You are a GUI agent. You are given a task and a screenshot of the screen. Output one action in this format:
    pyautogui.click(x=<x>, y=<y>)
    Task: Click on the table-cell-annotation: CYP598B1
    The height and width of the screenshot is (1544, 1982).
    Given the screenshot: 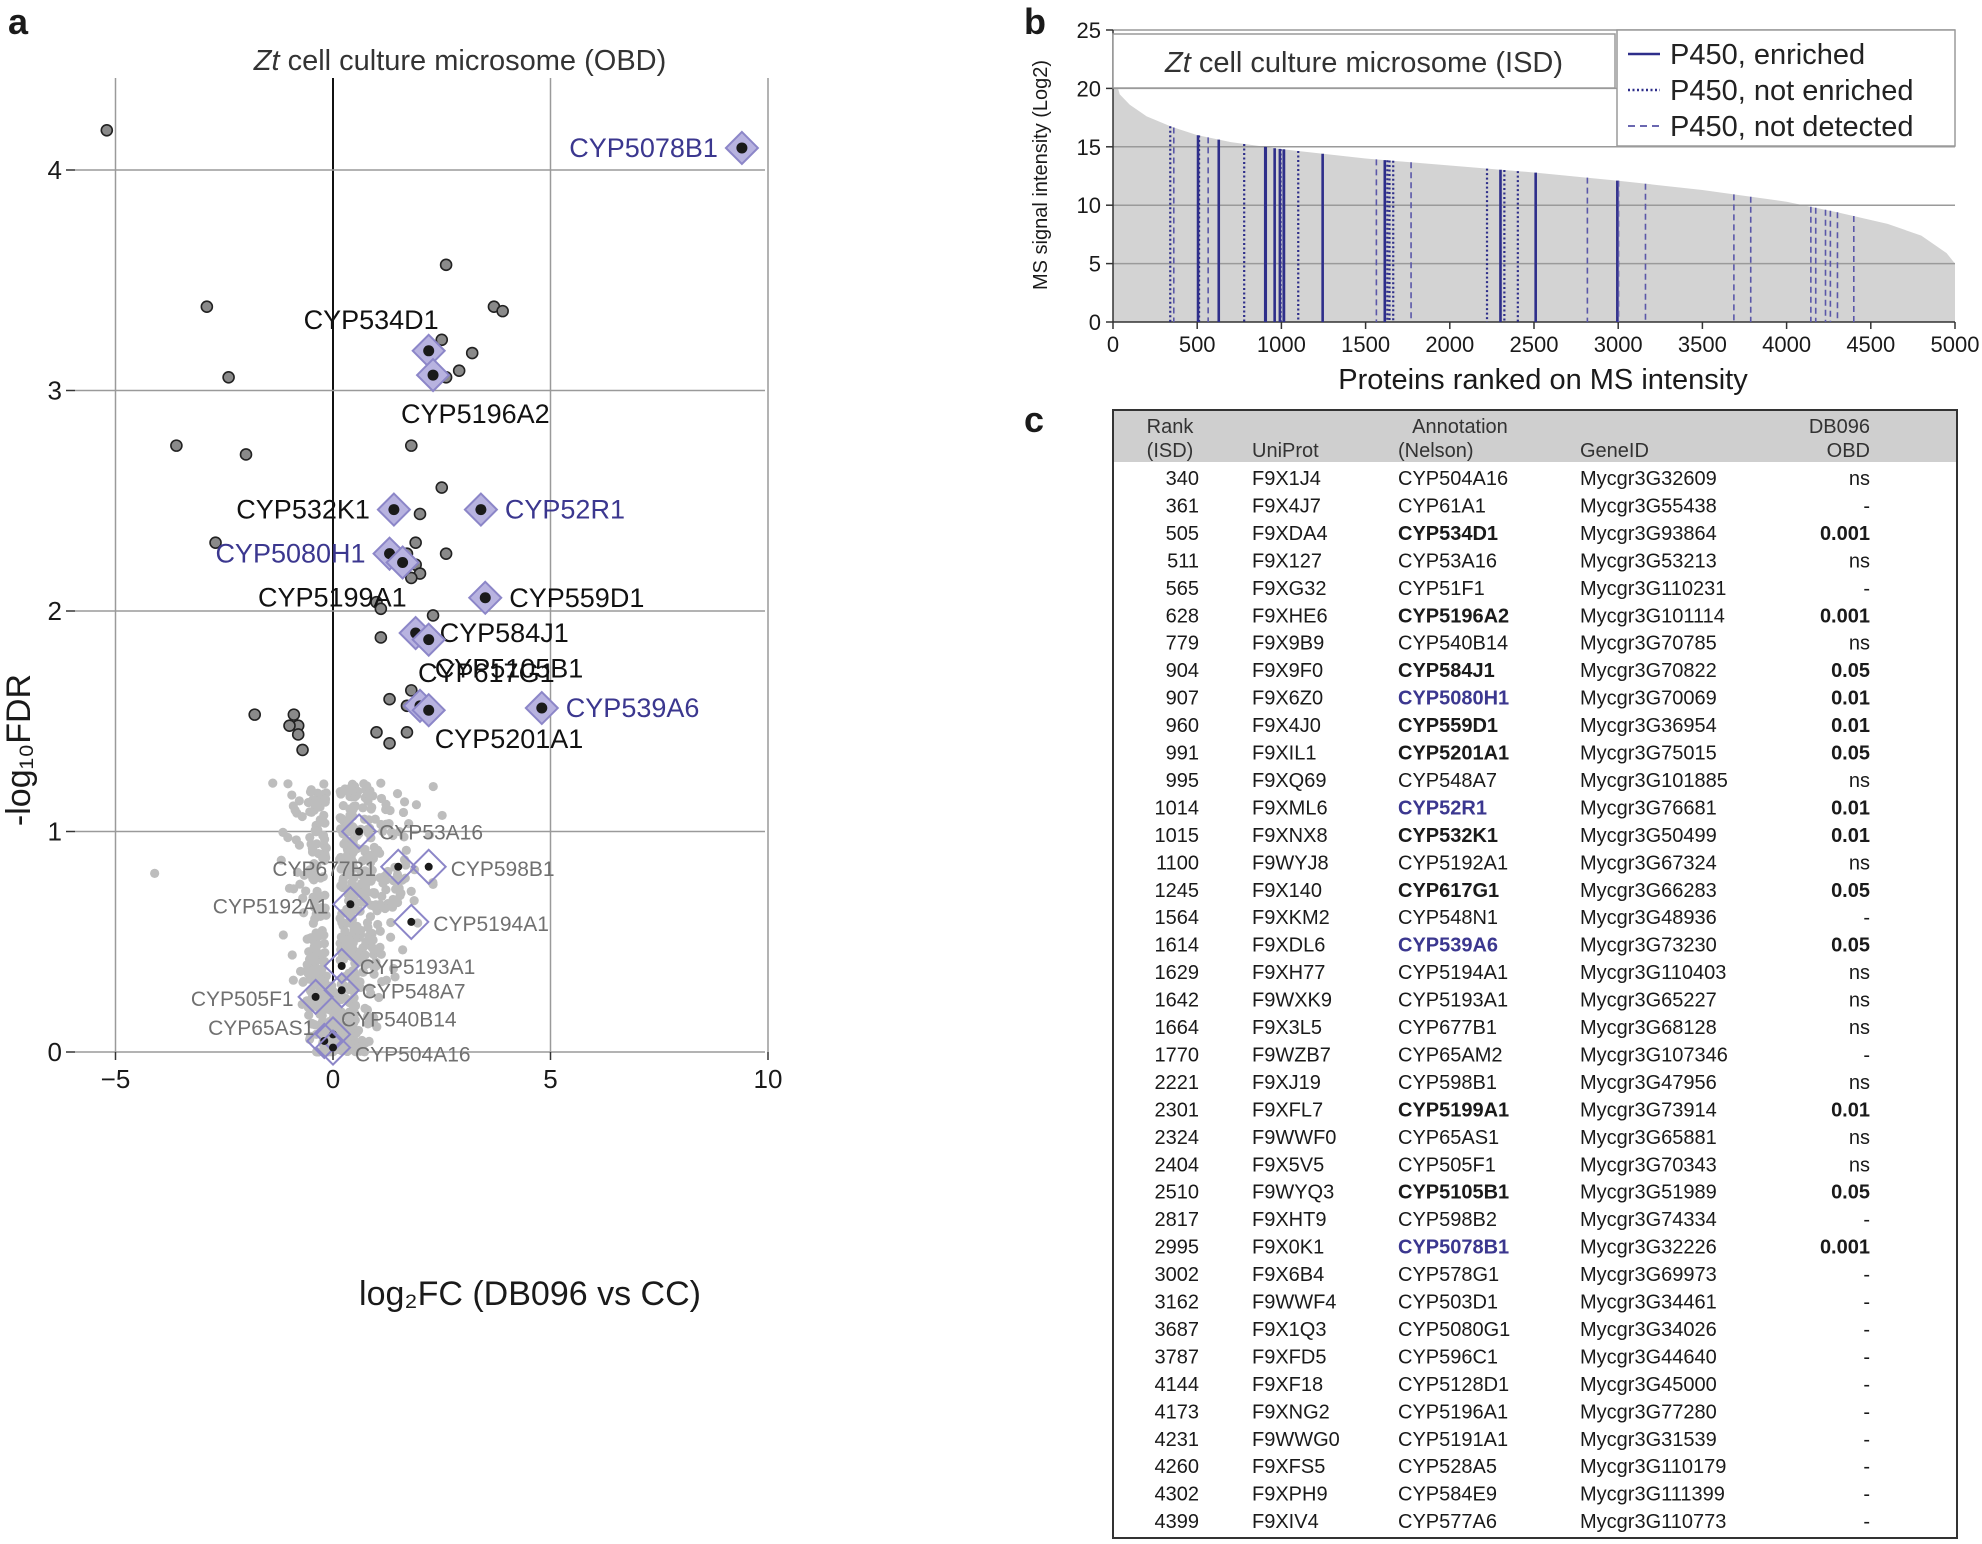 What is the action you would take?
    pyautogui.click(x=1447, y=1083)
    